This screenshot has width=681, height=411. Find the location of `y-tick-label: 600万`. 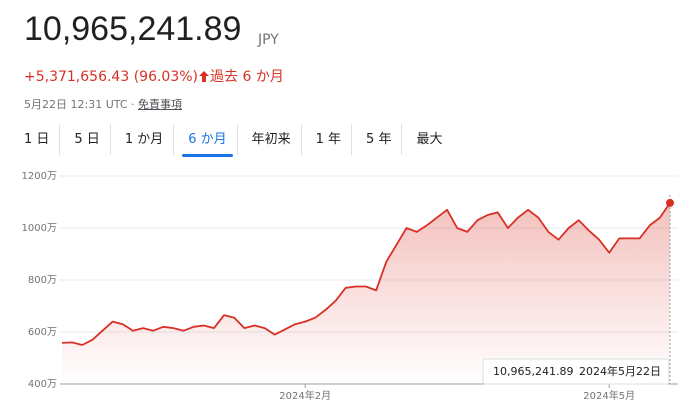

y-tick-label: 600万 is located at coordinates (42, 332).